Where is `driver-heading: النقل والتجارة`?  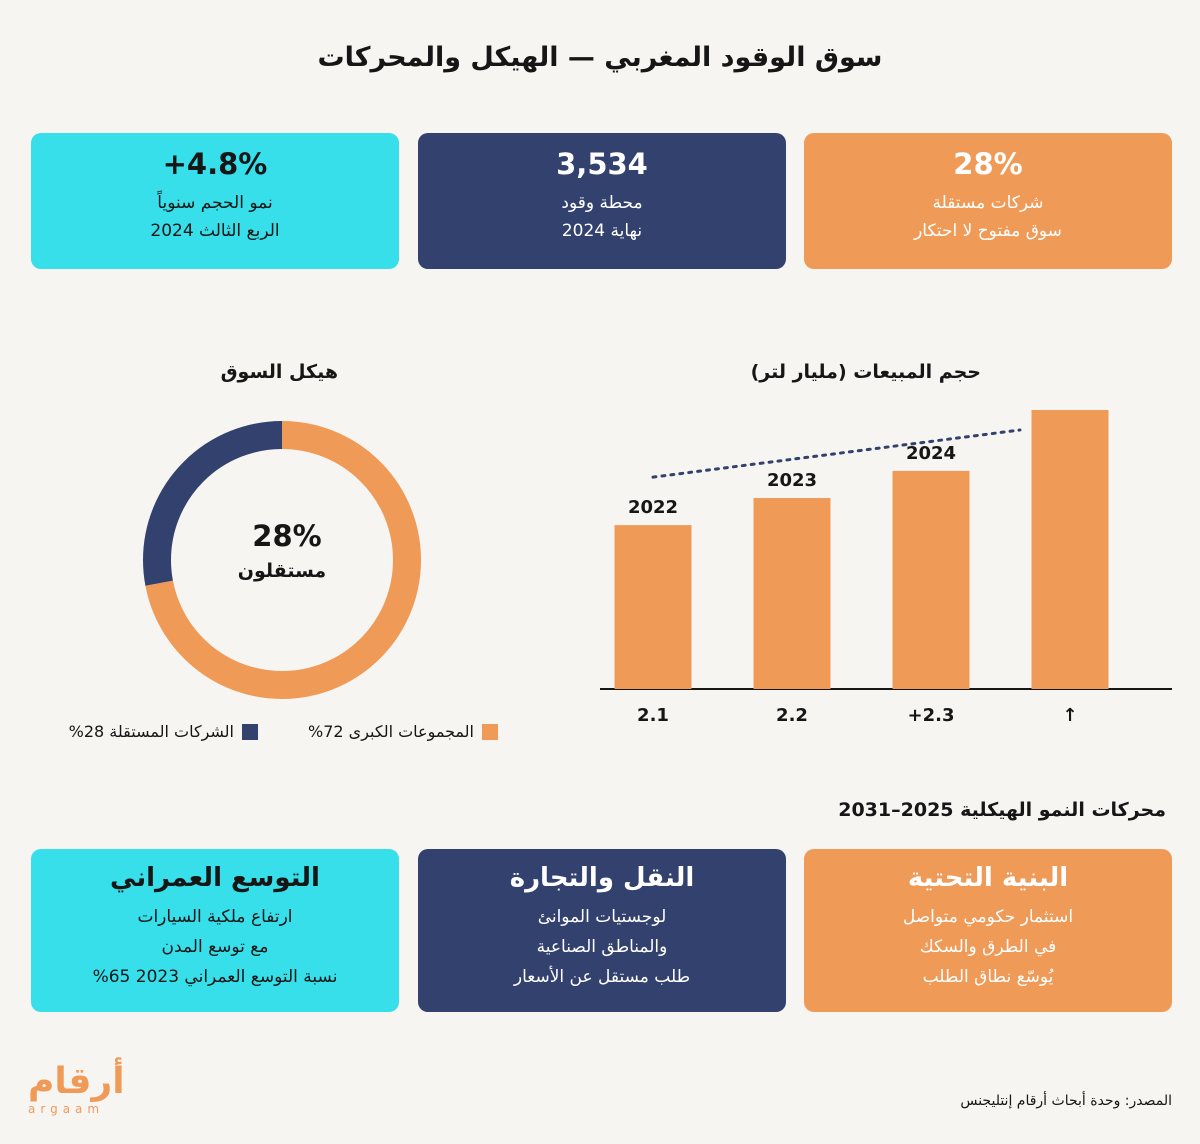
driver-heading: النقل والتجارة is located at coordinates (602, 878).